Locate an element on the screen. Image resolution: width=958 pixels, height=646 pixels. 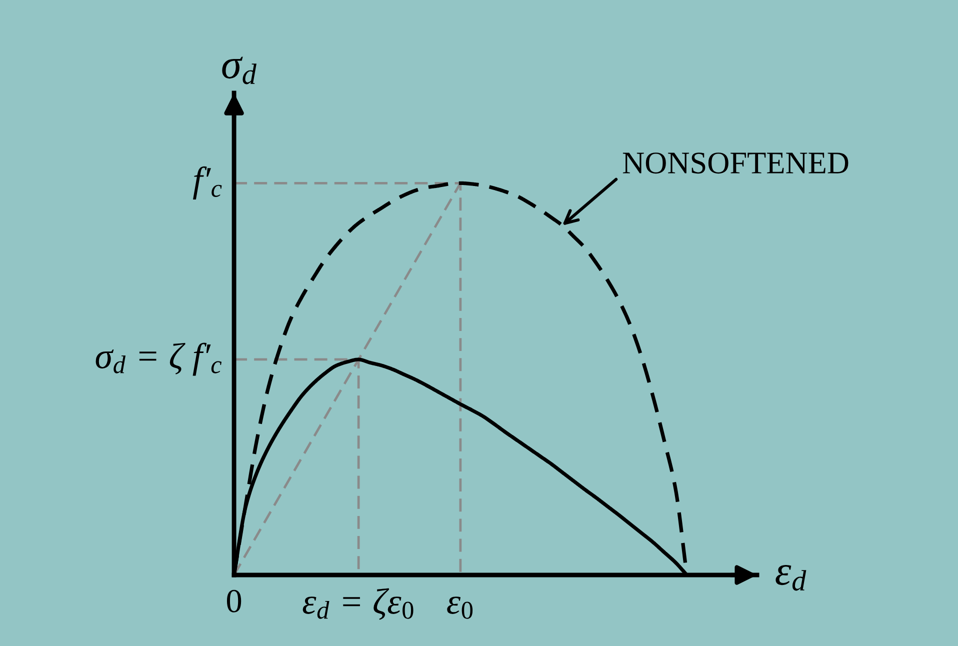
x-axis-title: ε$_{d}$ is located at coordinates (791, 578).